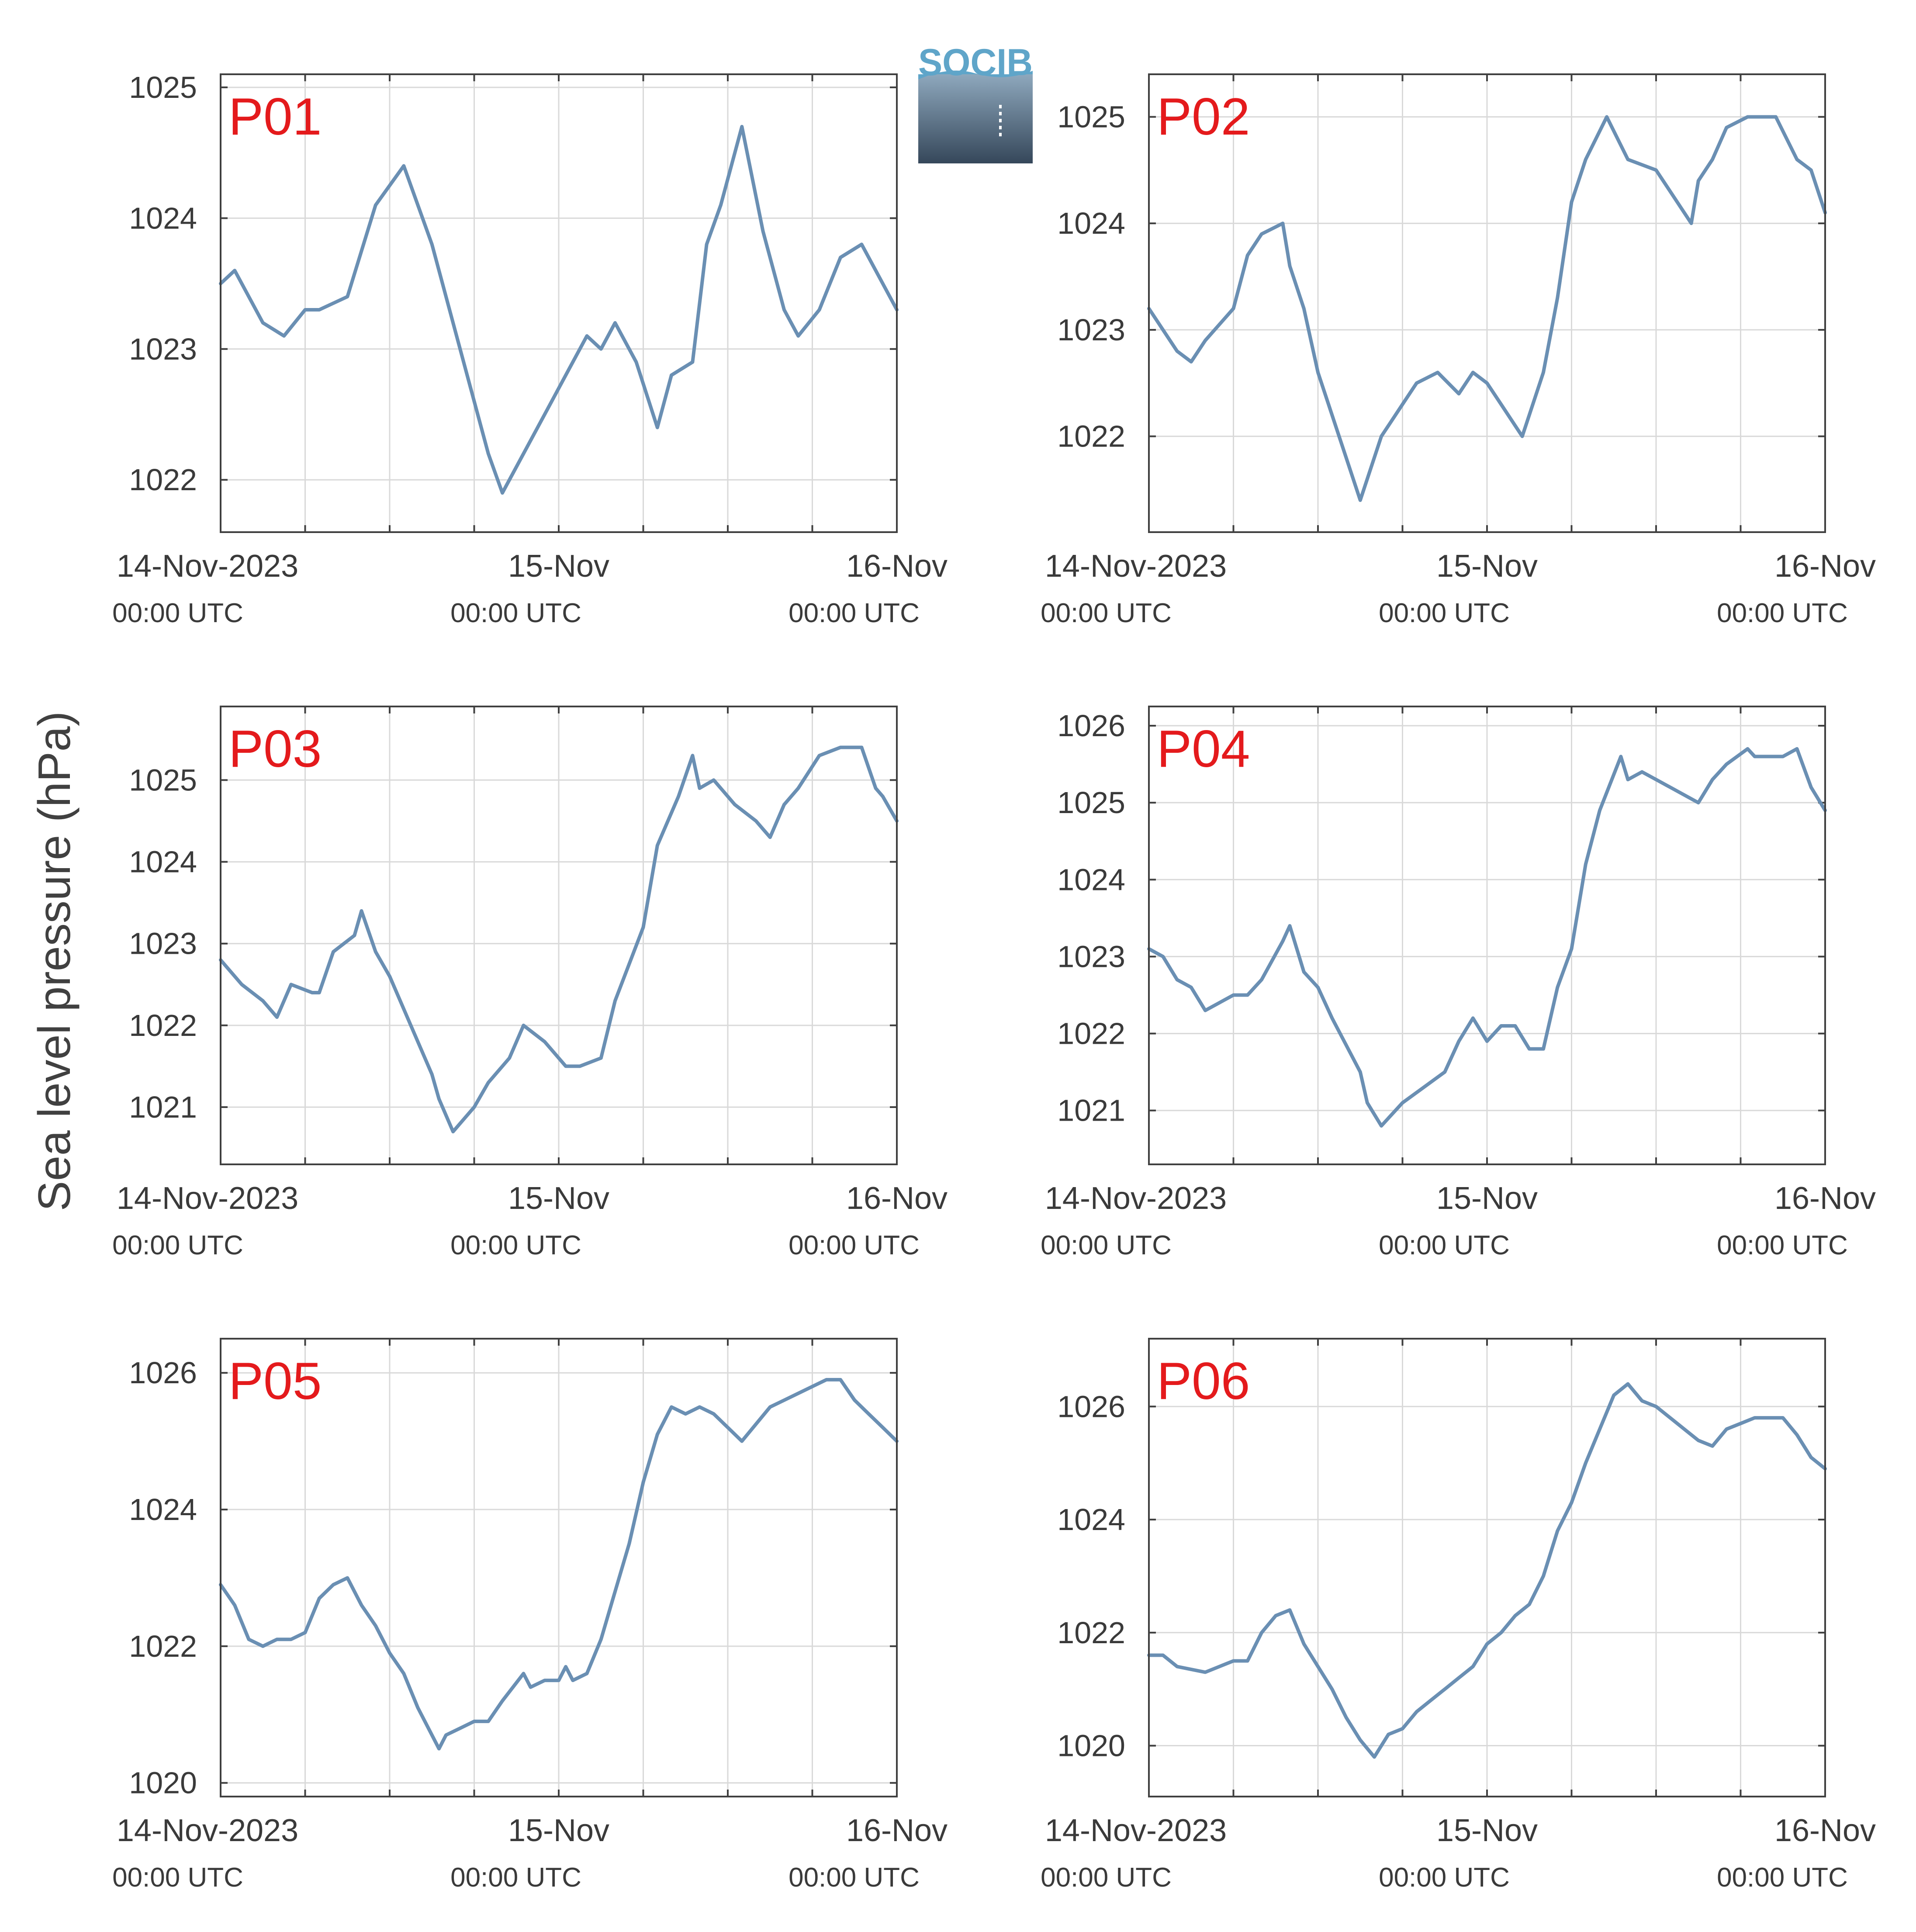 This screenshot has height=1932, width=1916. I want to click on panel-label-p05: P05, so click(275, 1381).